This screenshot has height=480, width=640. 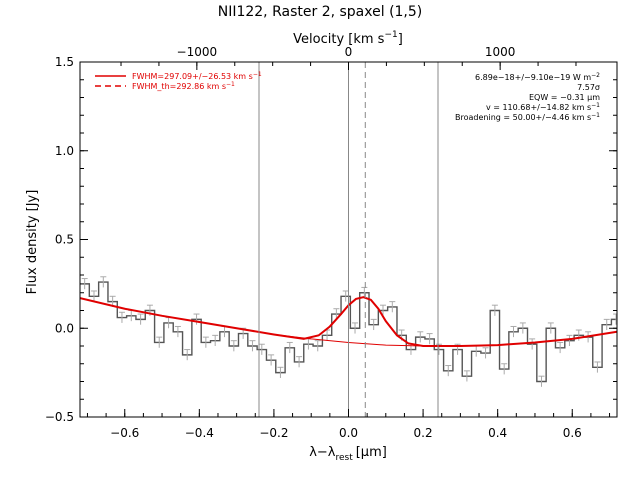 I want to click on annotation-text: 7.57σ, so click(x=588, y=87).